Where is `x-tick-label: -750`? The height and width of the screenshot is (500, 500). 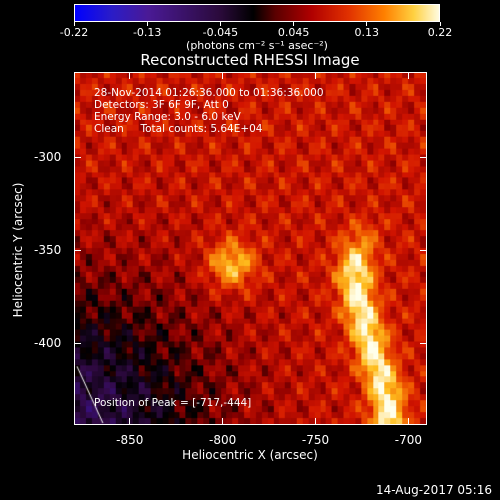
x-tick-label: -750 is located at coordinates (315, 440).